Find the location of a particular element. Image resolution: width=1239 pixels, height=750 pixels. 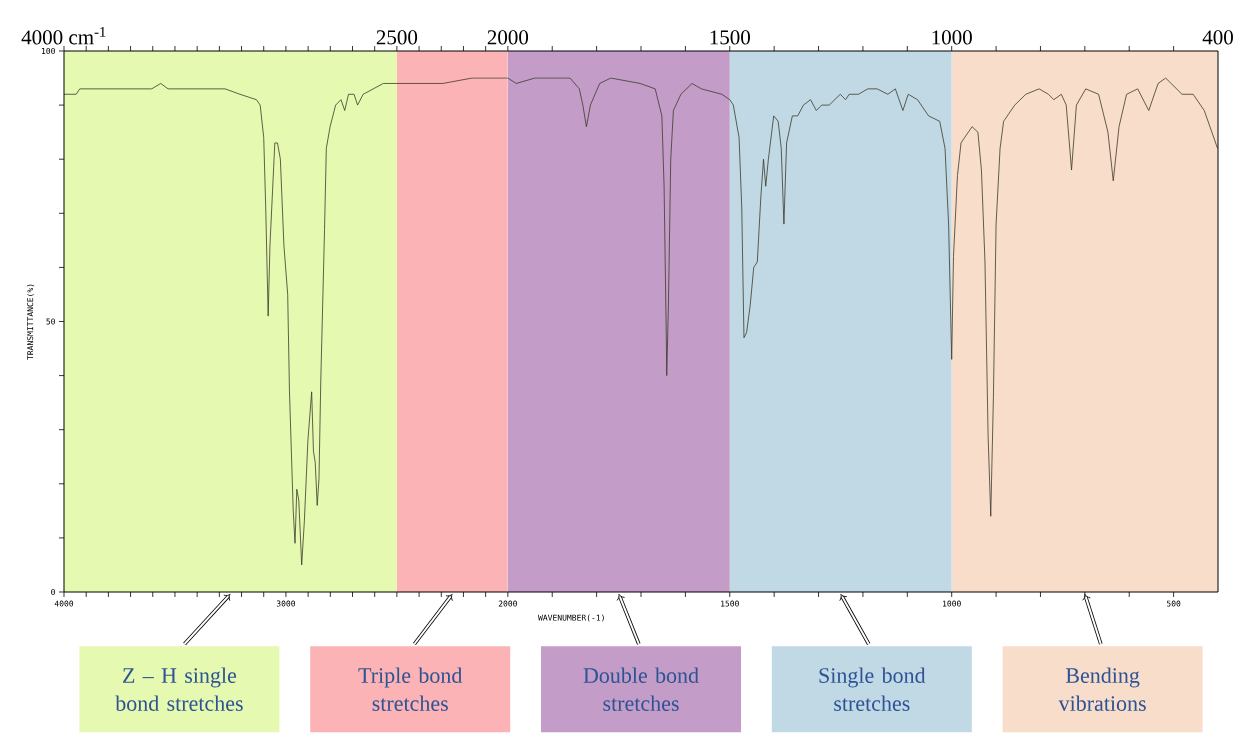

y-axis-title: TRANSMITTANCE(%) is located at coordinates (31, 322).